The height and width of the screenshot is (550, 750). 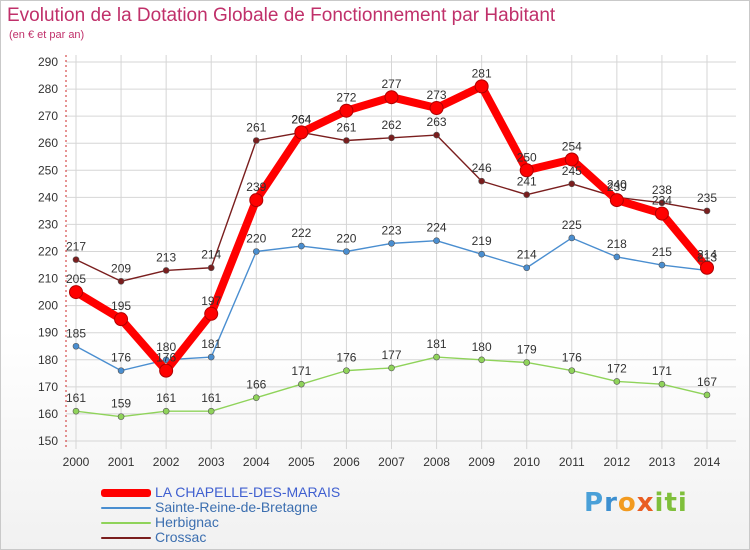 What do you see at coordinates (482, 73) in the screenshot?
I see `data-label: 281` at bounding box center [482, 73].